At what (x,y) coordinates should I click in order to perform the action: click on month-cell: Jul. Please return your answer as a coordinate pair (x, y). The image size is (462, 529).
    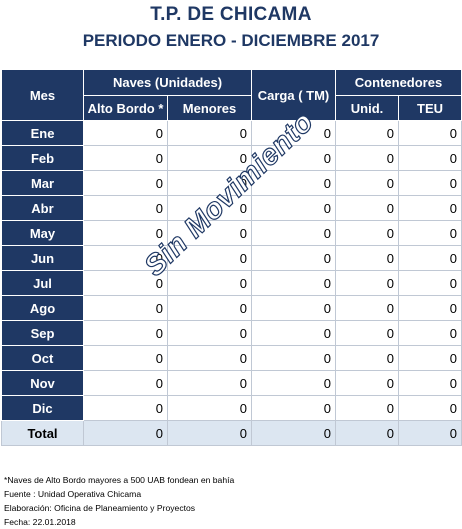
    Looking at the image, I should click on (42, 283).